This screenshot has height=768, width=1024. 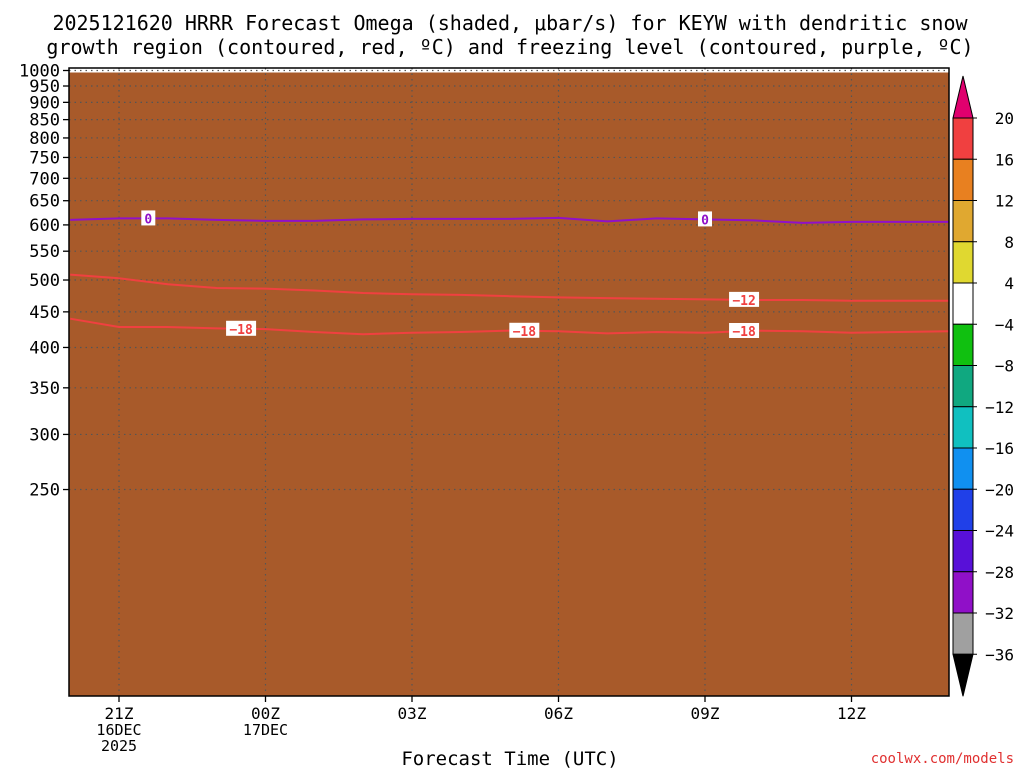 What do you see at coordinates (509, 287) in the screenshot?
I see `contour-line--12` at bounding box center [509, 287].